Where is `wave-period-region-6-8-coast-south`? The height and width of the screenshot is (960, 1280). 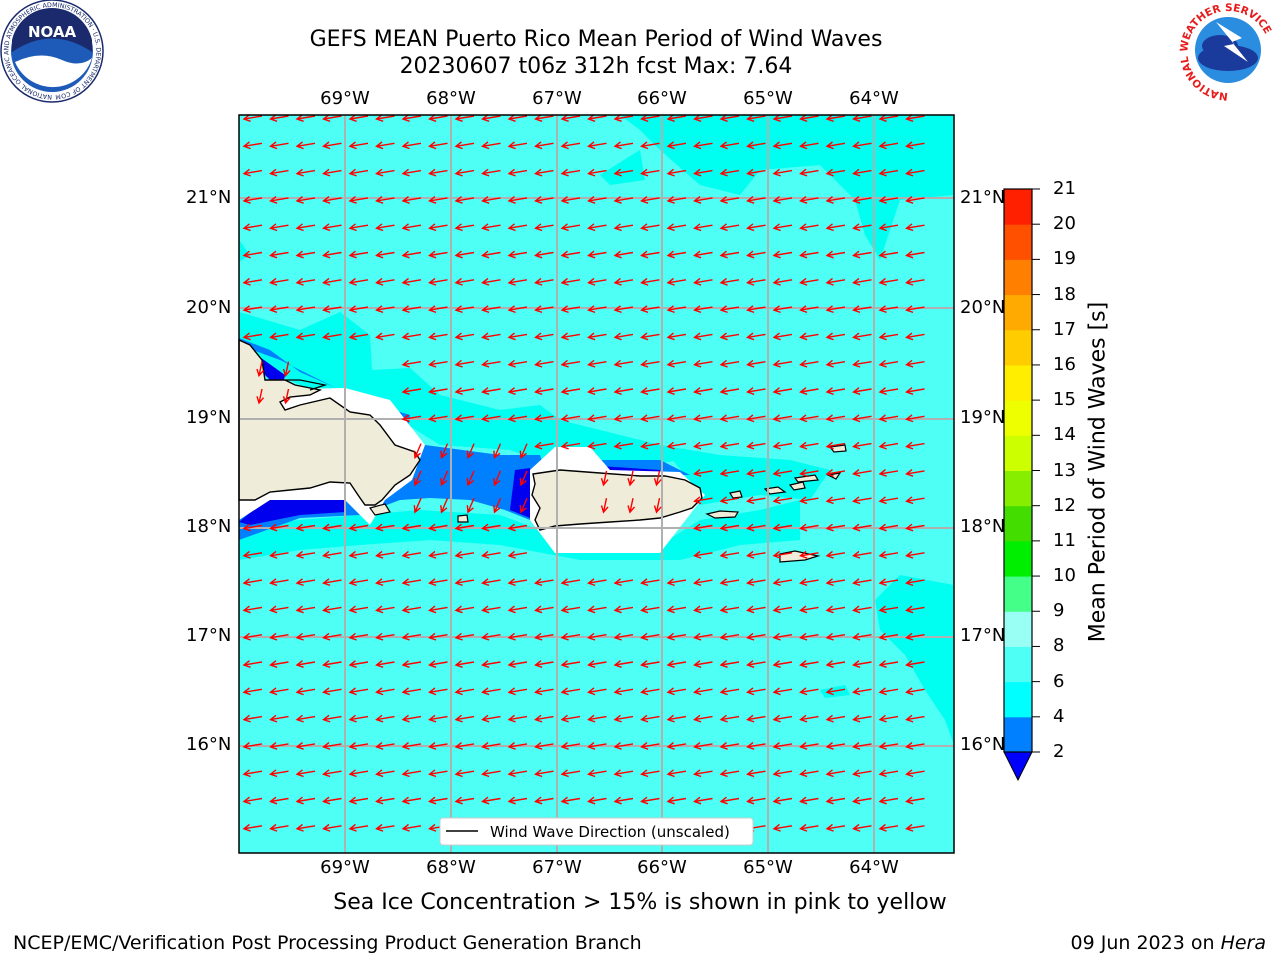
wave-period-region-6-8-coast-south is located at coordinates (519, 530).